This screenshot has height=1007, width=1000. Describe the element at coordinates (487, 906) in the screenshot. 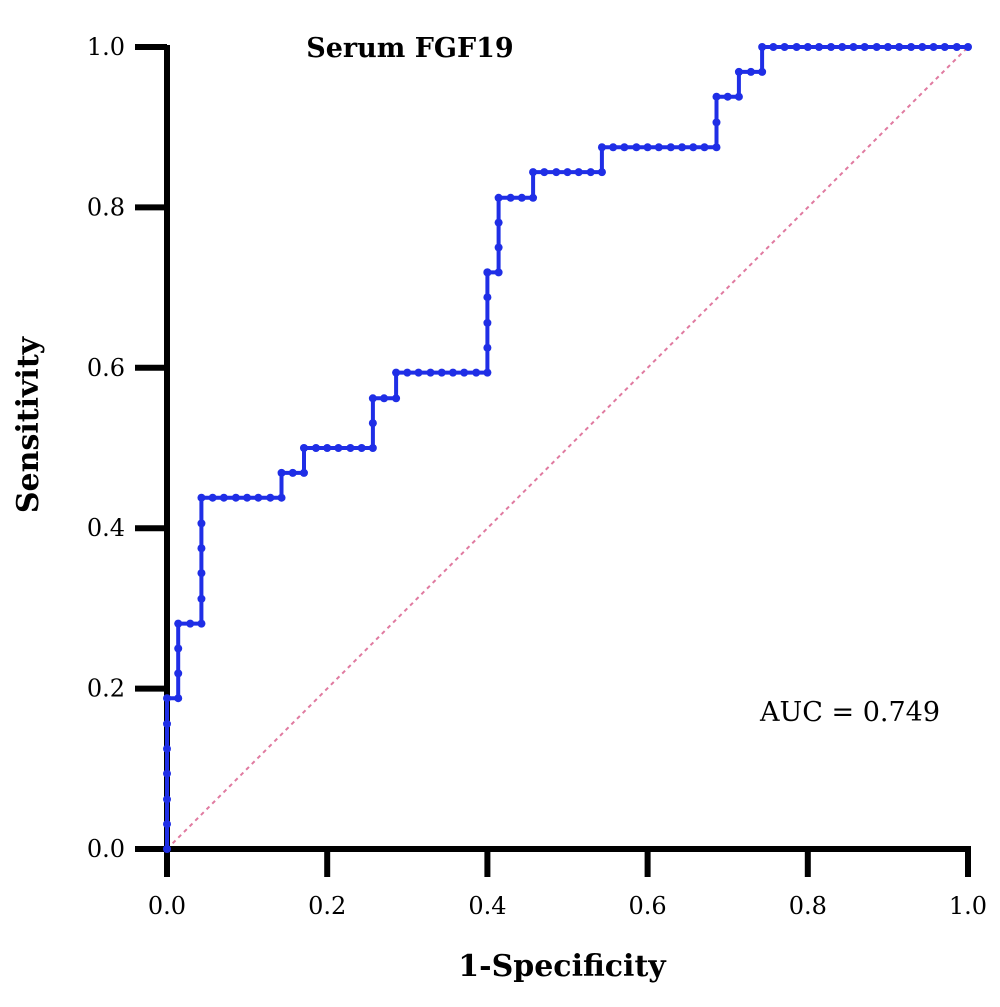

I see `x-tick-label: 0.4` at that location.